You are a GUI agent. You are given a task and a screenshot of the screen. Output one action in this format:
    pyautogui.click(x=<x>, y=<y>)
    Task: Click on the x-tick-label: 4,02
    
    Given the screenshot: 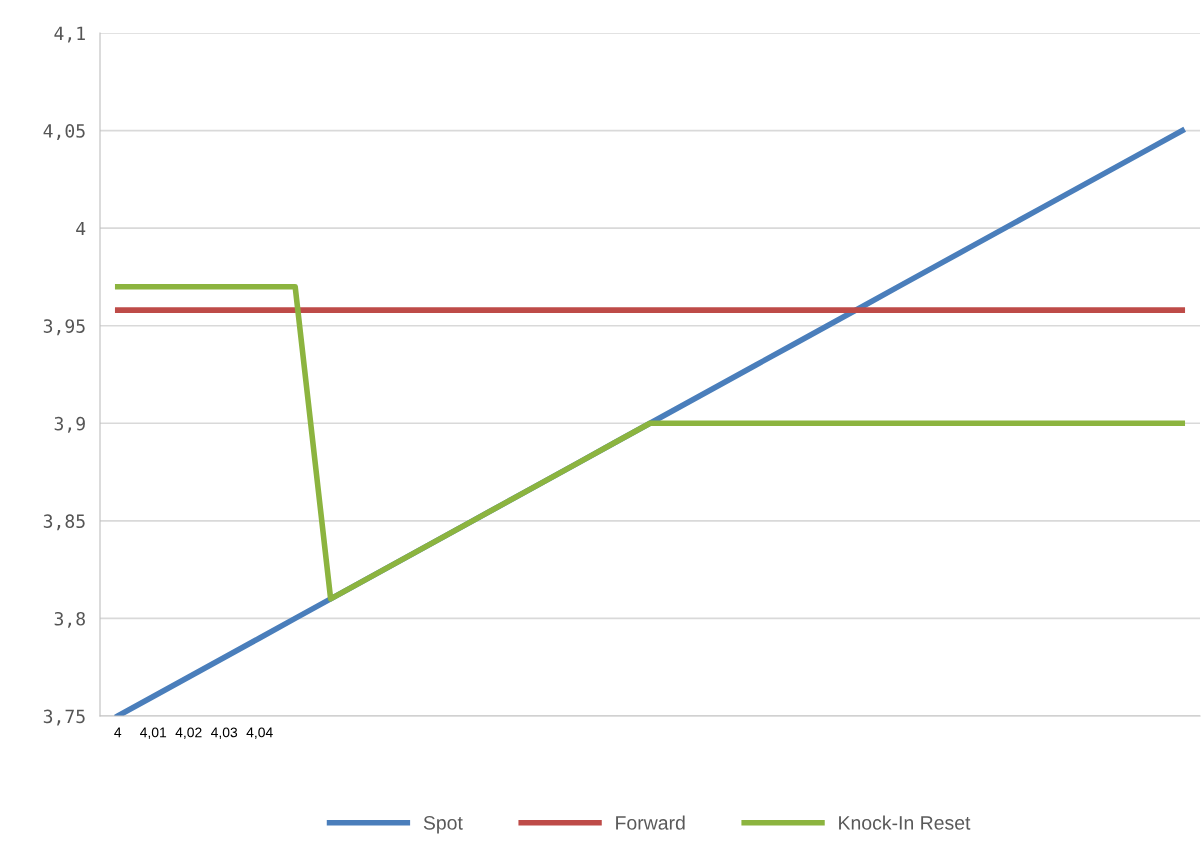 What is the action you would take?
    pyautogui.click(x=188, y=733)
    